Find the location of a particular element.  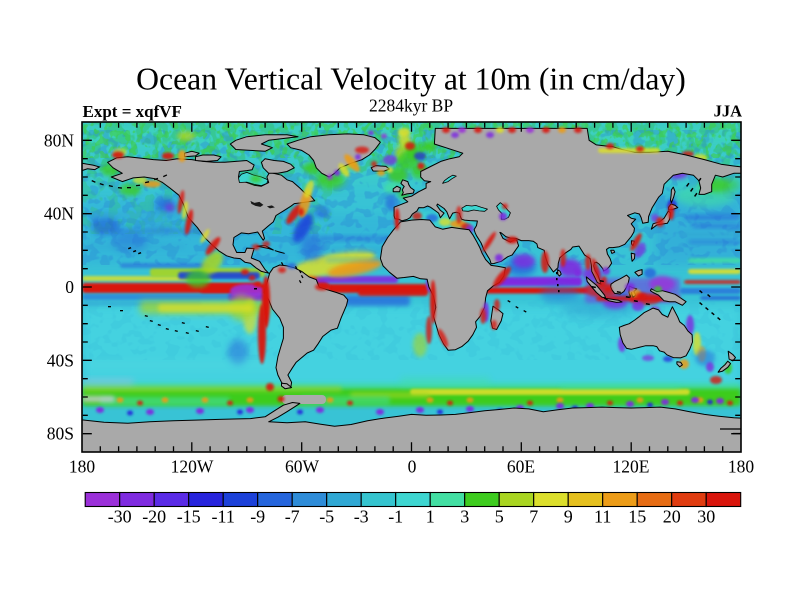

svg-text: Expt = xqfVF is located at coordinates (132, 111).